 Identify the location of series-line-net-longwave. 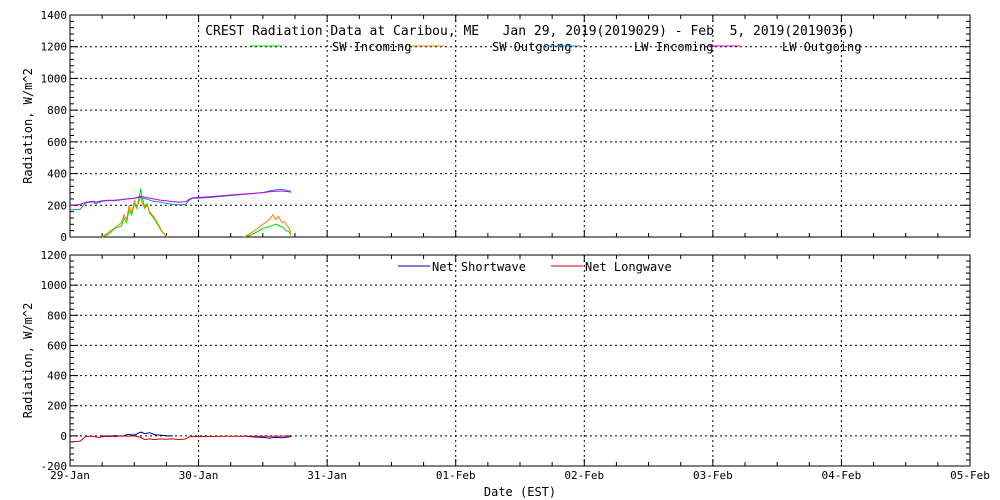
(180, 439).